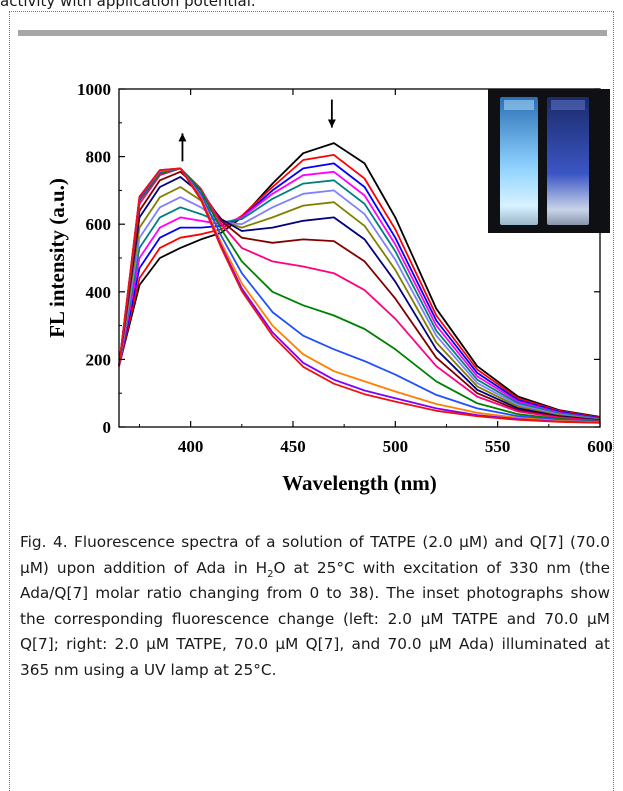  I want to click on left-cuvette, so click(519, 161).